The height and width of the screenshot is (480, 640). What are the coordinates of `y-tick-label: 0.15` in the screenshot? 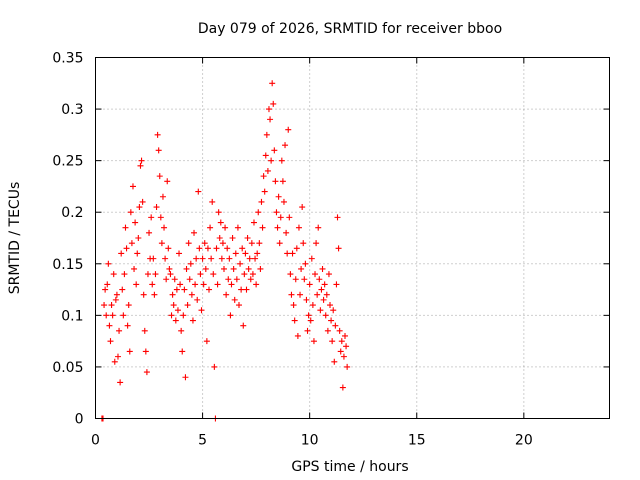 It's located at (67, 265).